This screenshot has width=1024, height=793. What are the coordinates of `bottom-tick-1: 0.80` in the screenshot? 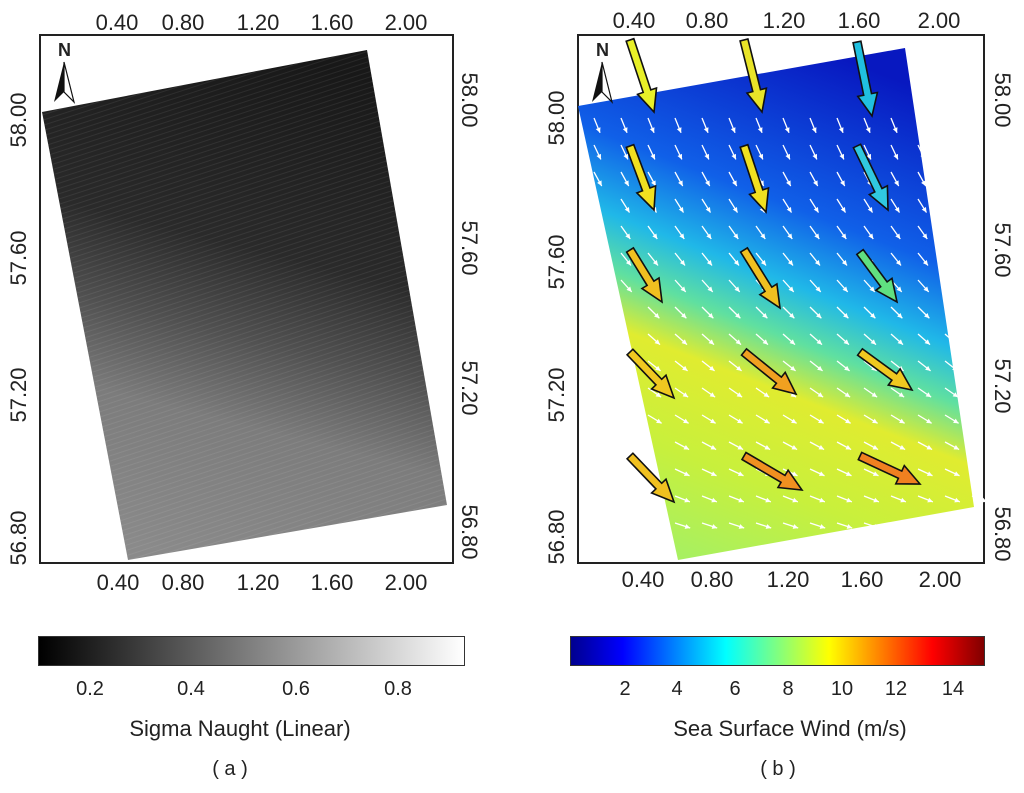 It's located at (712, 579).